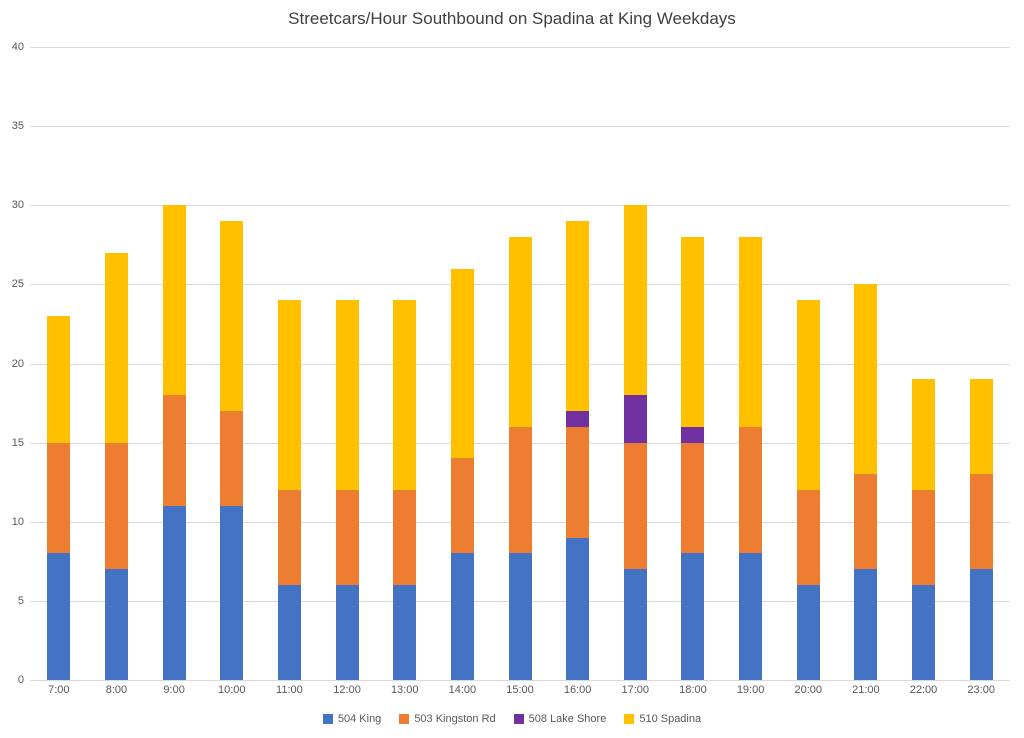 The image size is (1024, 738). I want to click on y-axis-tick-label: 10, so click(17, 521).